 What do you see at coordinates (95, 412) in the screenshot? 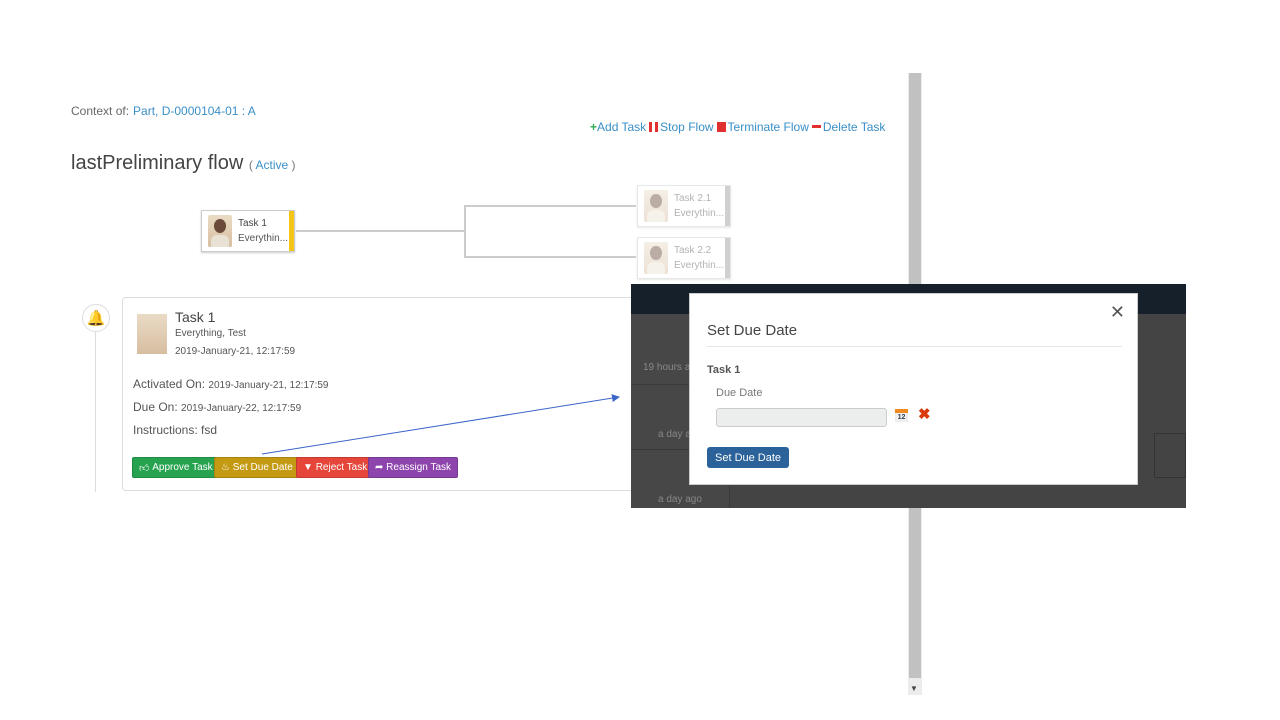
I see `timeline-line` at bounding box center [95, 412].